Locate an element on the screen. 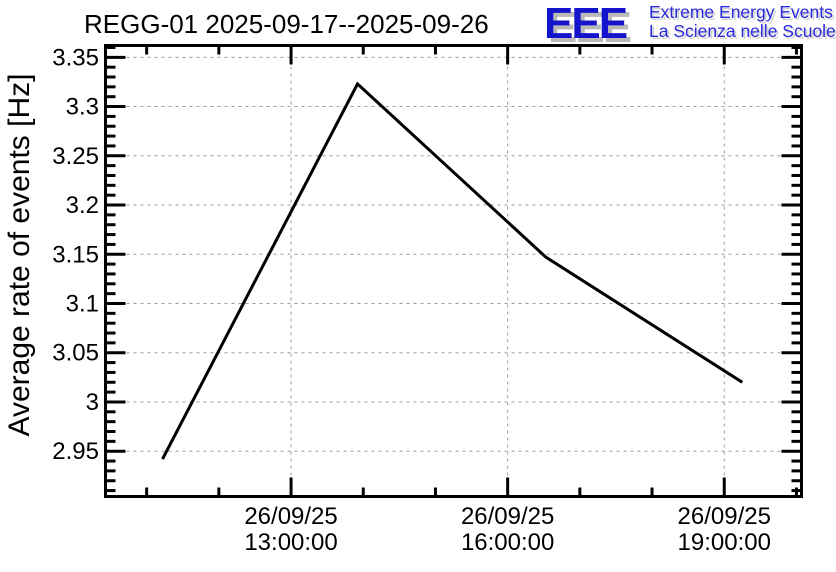  svg-text: 3.25 is located at coordinates (75, 156).